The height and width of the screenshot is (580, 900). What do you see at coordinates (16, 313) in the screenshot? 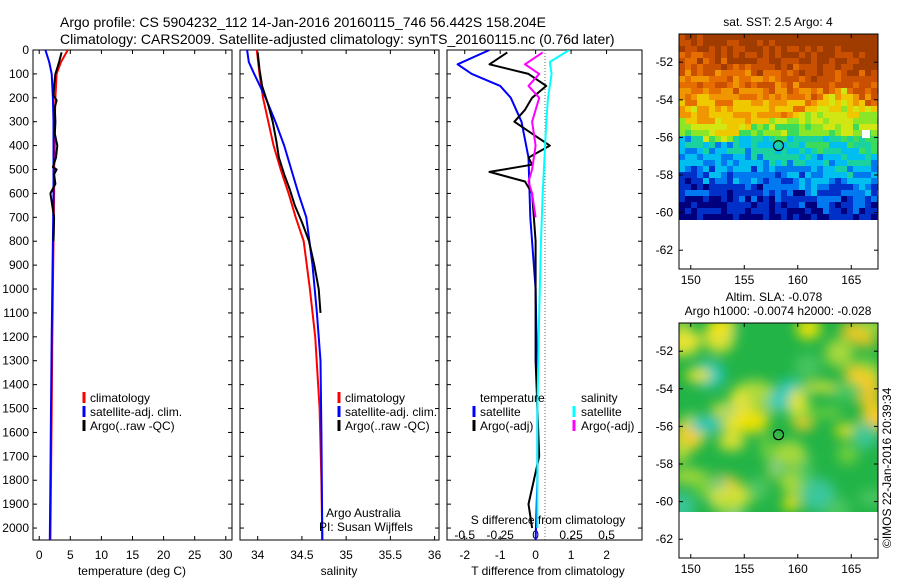
I see `depth-tick-label: 1100` at bounding box center [16, 313].